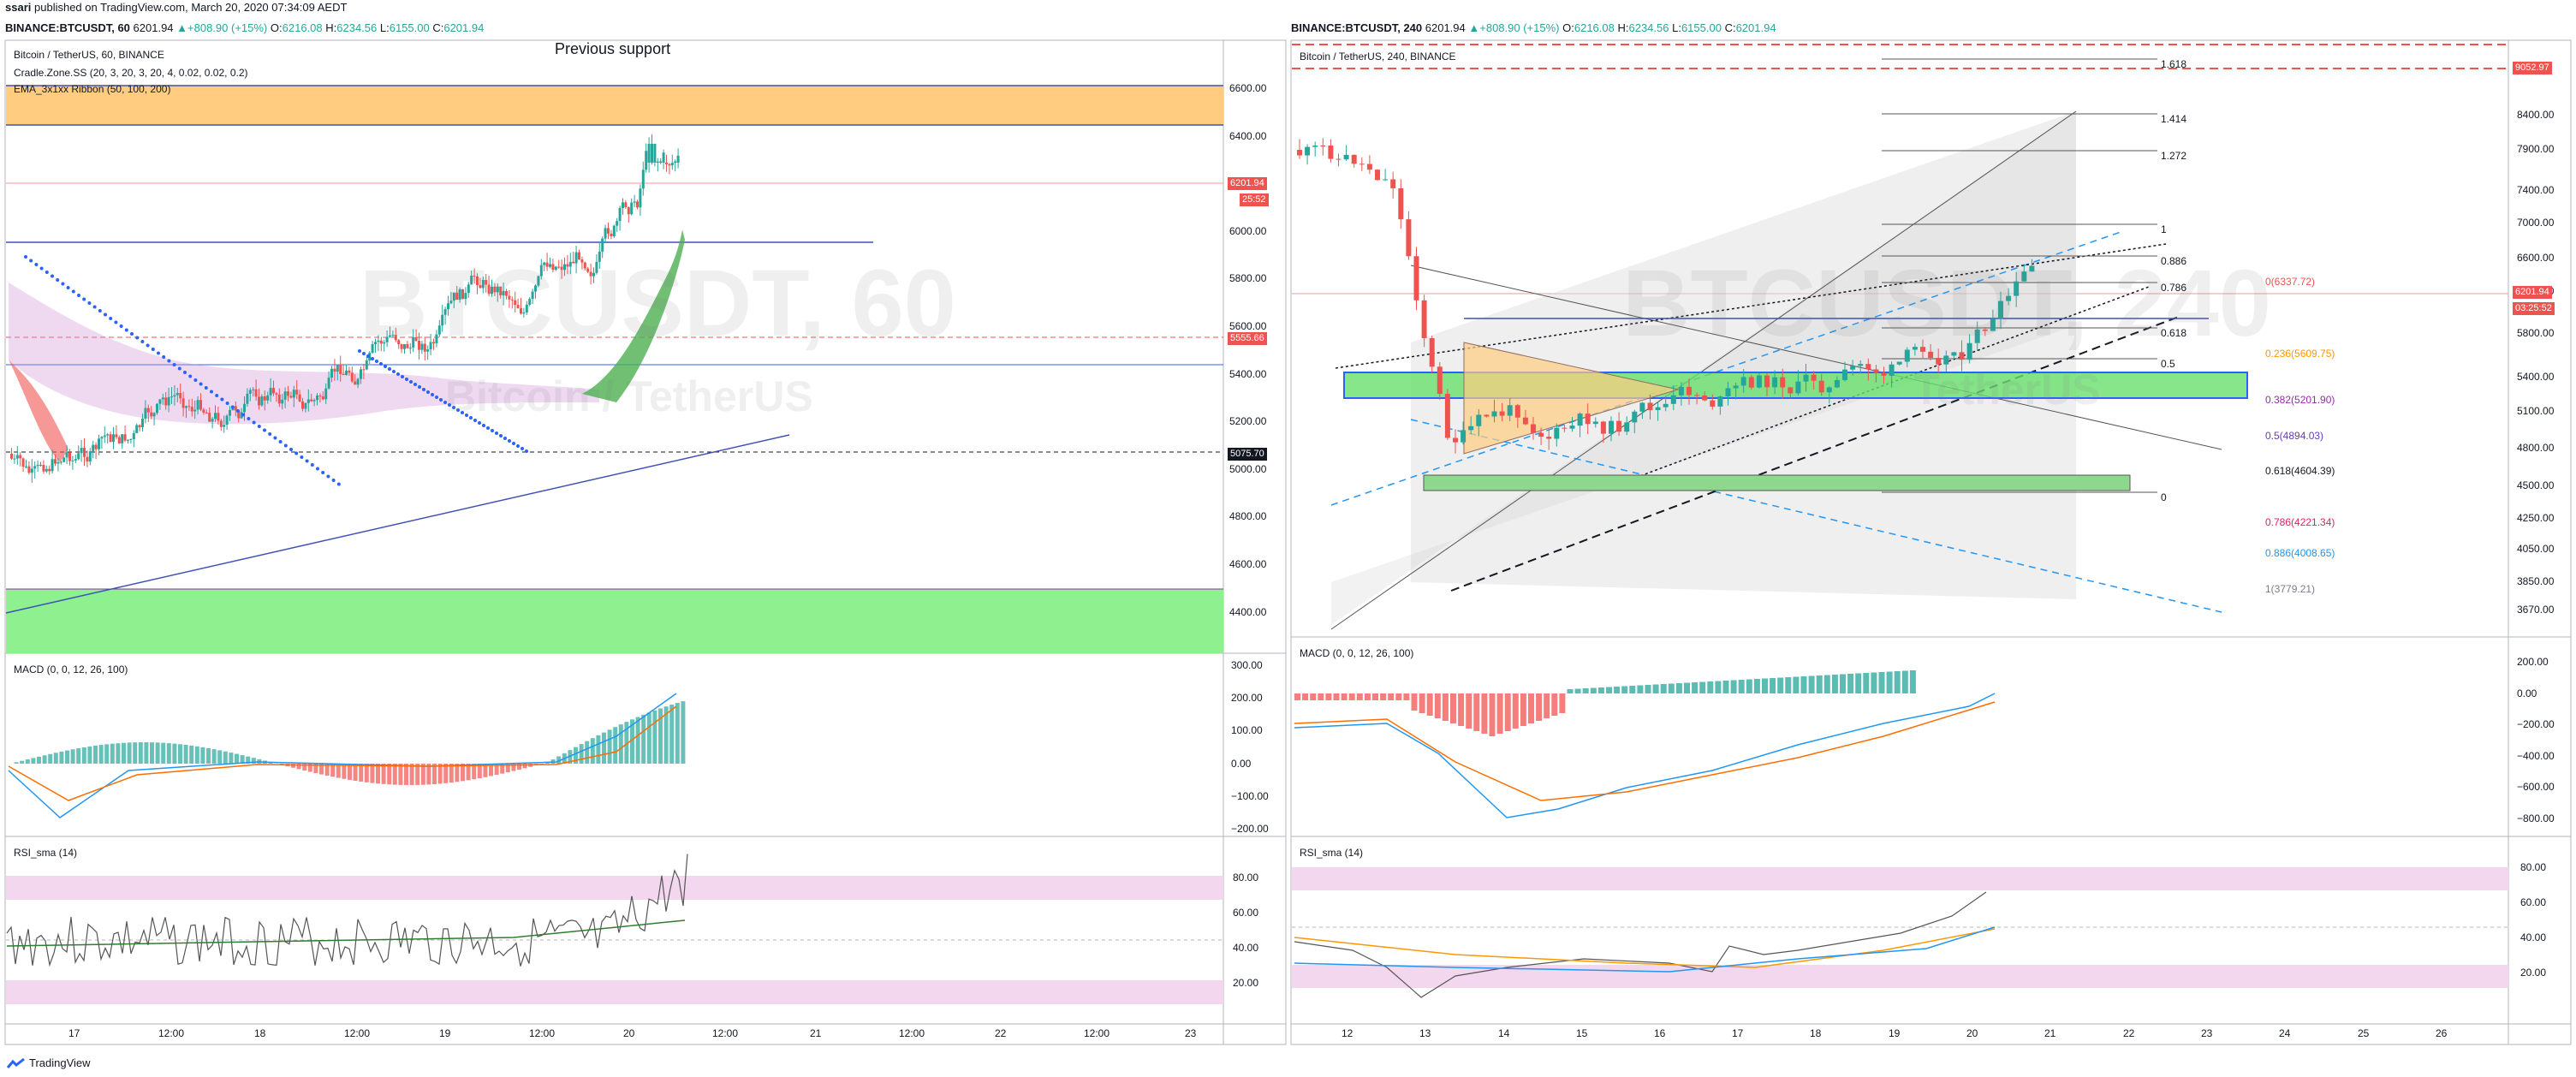  What do you see at coordinates (2536, 377) in the screenshot?
I see `right-price-tick: 5400.00` at bounding box center [2536, 377].